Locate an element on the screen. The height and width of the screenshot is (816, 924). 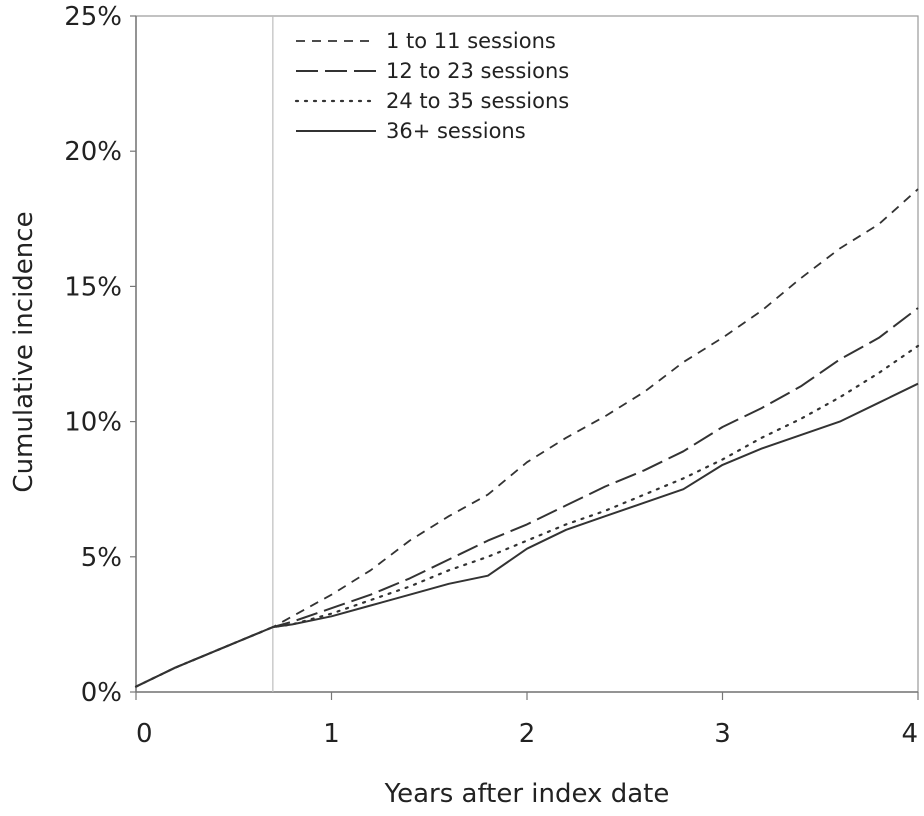
legend-label: 24 to 35 sessions is located at coordinates (477, 101).